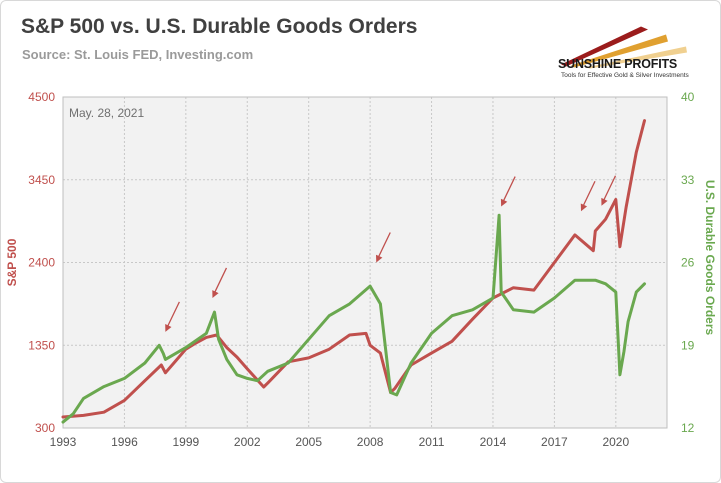 The image size is (721, 483). Describe the element at coordinates (688, 97) in the screenshot. I see `y-right-tick-label: 40` at that location.